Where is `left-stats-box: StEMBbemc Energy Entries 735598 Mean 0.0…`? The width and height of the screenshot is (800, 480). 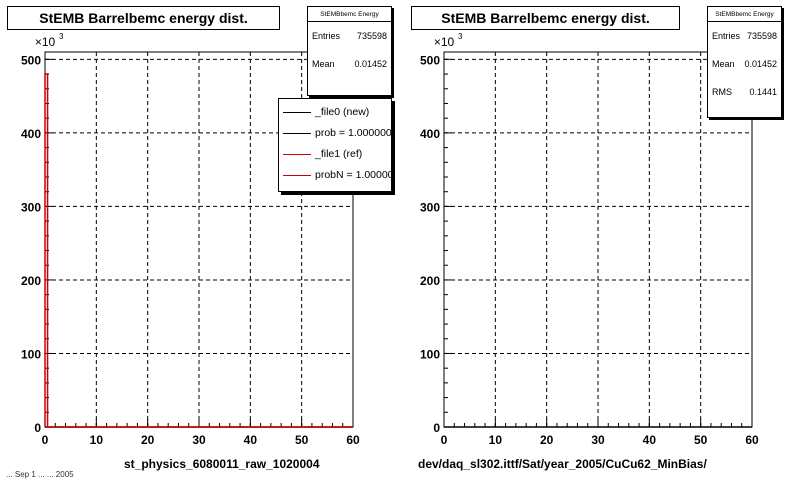
left-stats-box: StEMBbemc Energy Entries 735598 Mean 0.0… is located at coordinates (349, 51).